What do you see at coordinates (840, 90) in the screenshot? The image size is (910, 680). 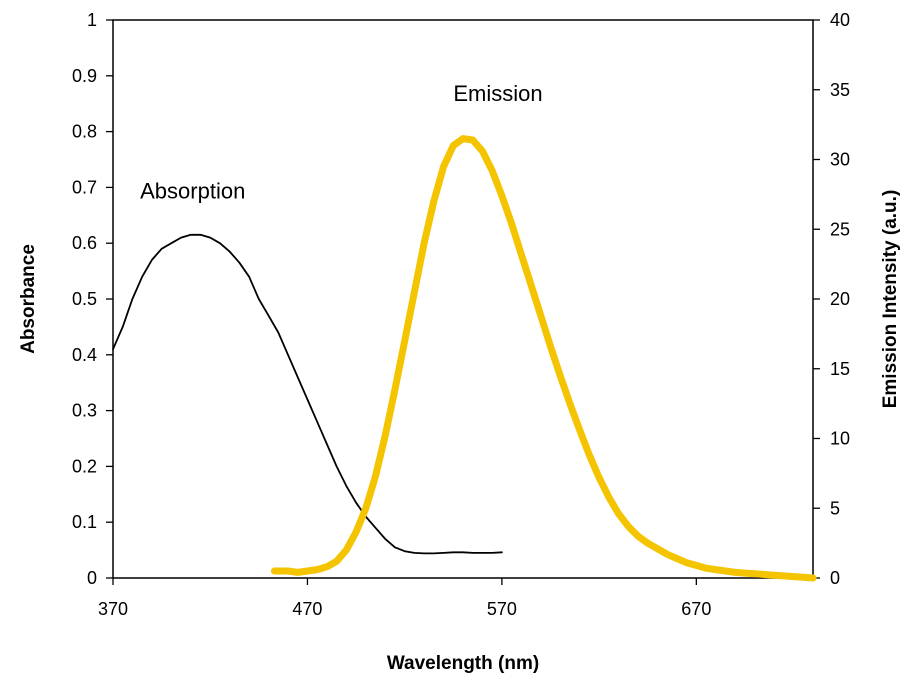 I see `right-y-tick-label: 35` at bounding box center [840, 90].